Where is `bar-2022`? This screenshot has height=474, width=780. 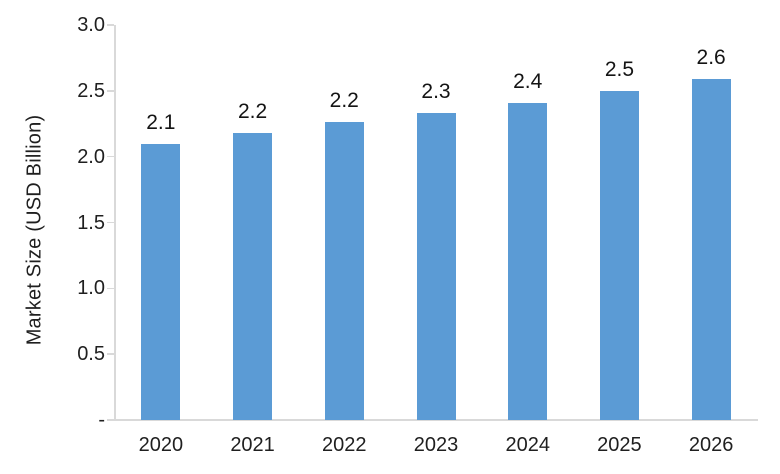
bar-2022 is located at coordinates (344, 271).